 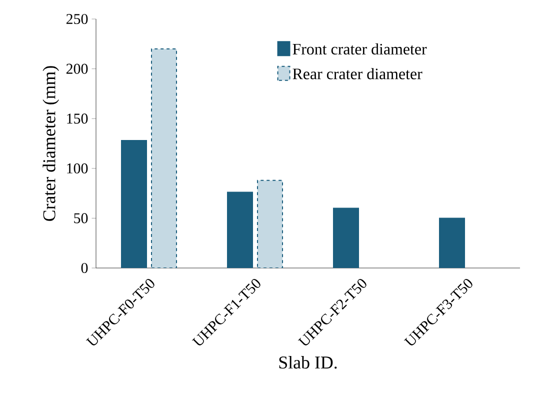 I want to click on legend-label: Front crater diameter, so click(x=359, y=49).